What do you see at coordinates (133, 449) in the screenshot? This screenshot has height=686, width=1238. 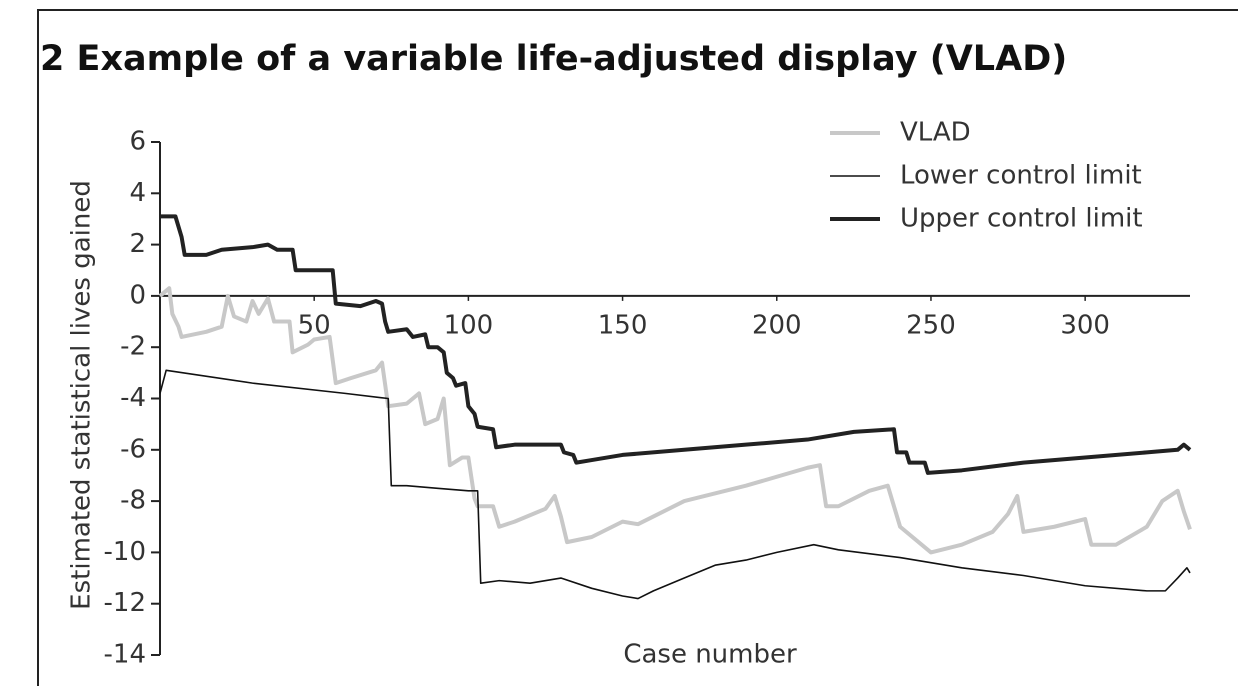 I see `y-tick-label: -6` at bounding box center [133, 449].